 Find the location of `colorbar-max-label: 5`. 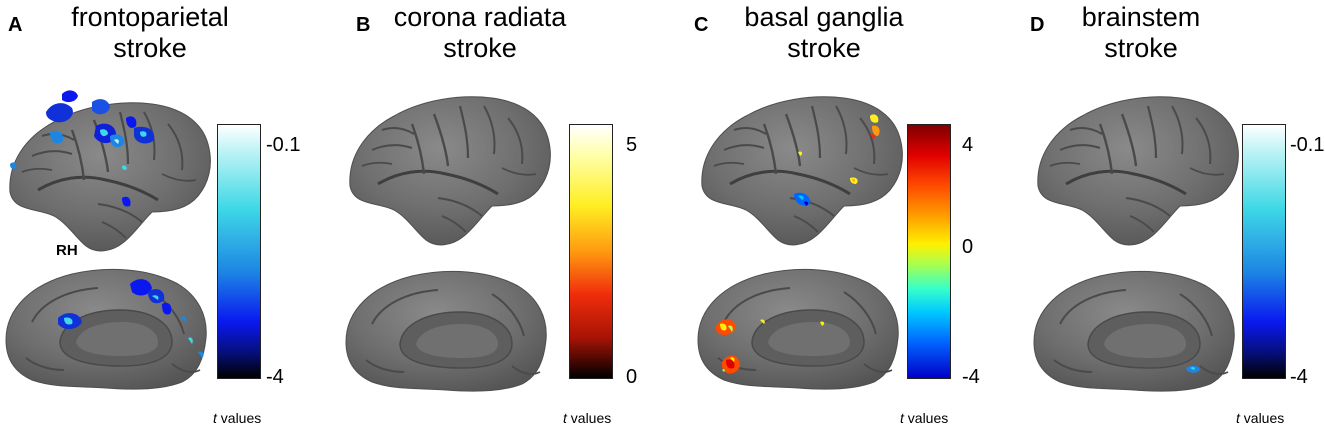

colorbar-max-label: 5 is located at coordinates (632, 145).